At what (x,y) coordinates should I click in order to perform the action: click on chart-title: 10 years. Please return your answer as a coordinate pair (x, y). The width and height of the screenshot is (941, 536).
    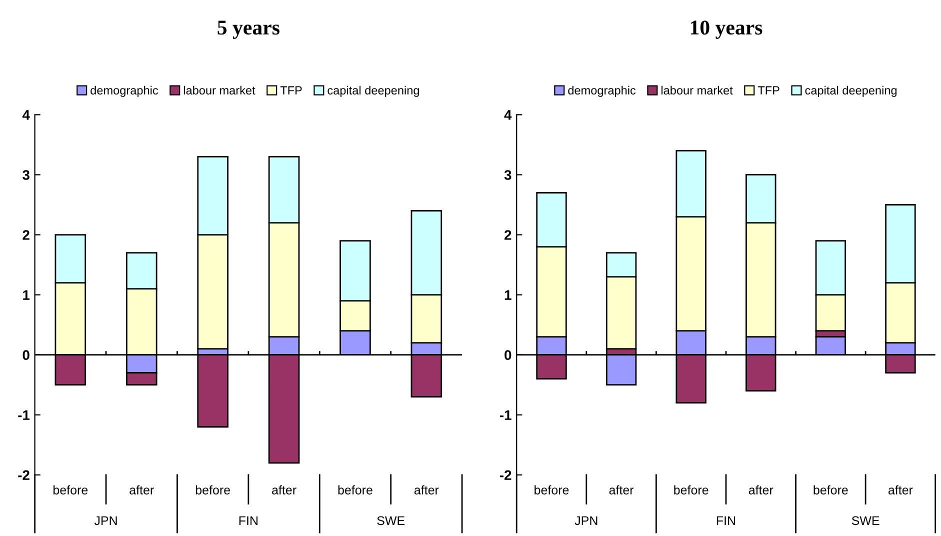
    Looking at the image, I should click on (726, 29).